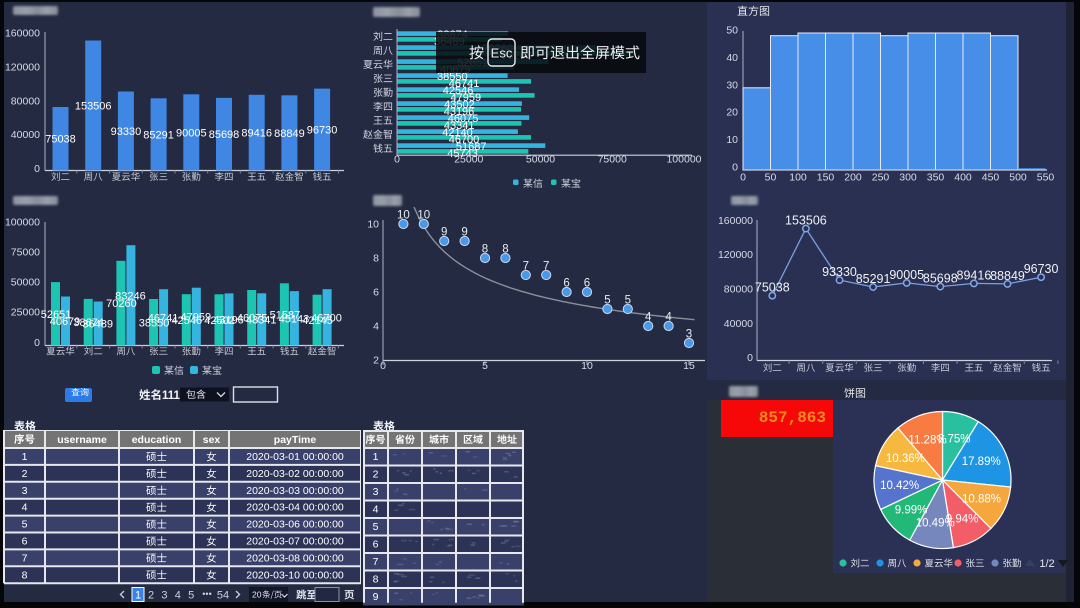  I want to click on svg-text: 43341, so click(261, 320).